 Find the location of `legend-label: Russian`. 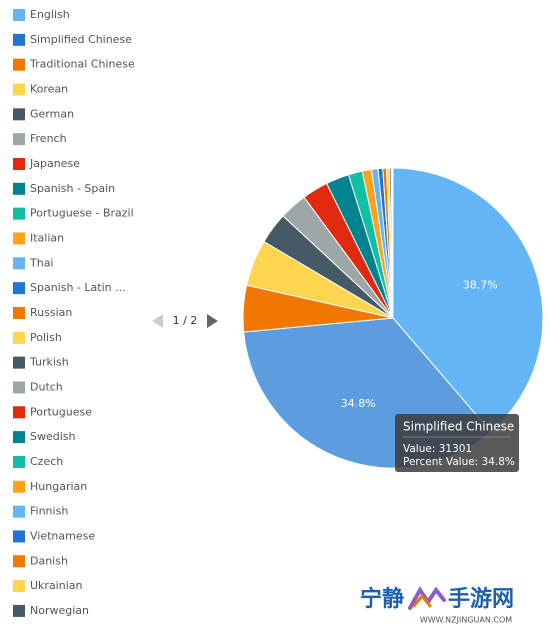

legend-label: Russian is located at coordinates (51, 312).